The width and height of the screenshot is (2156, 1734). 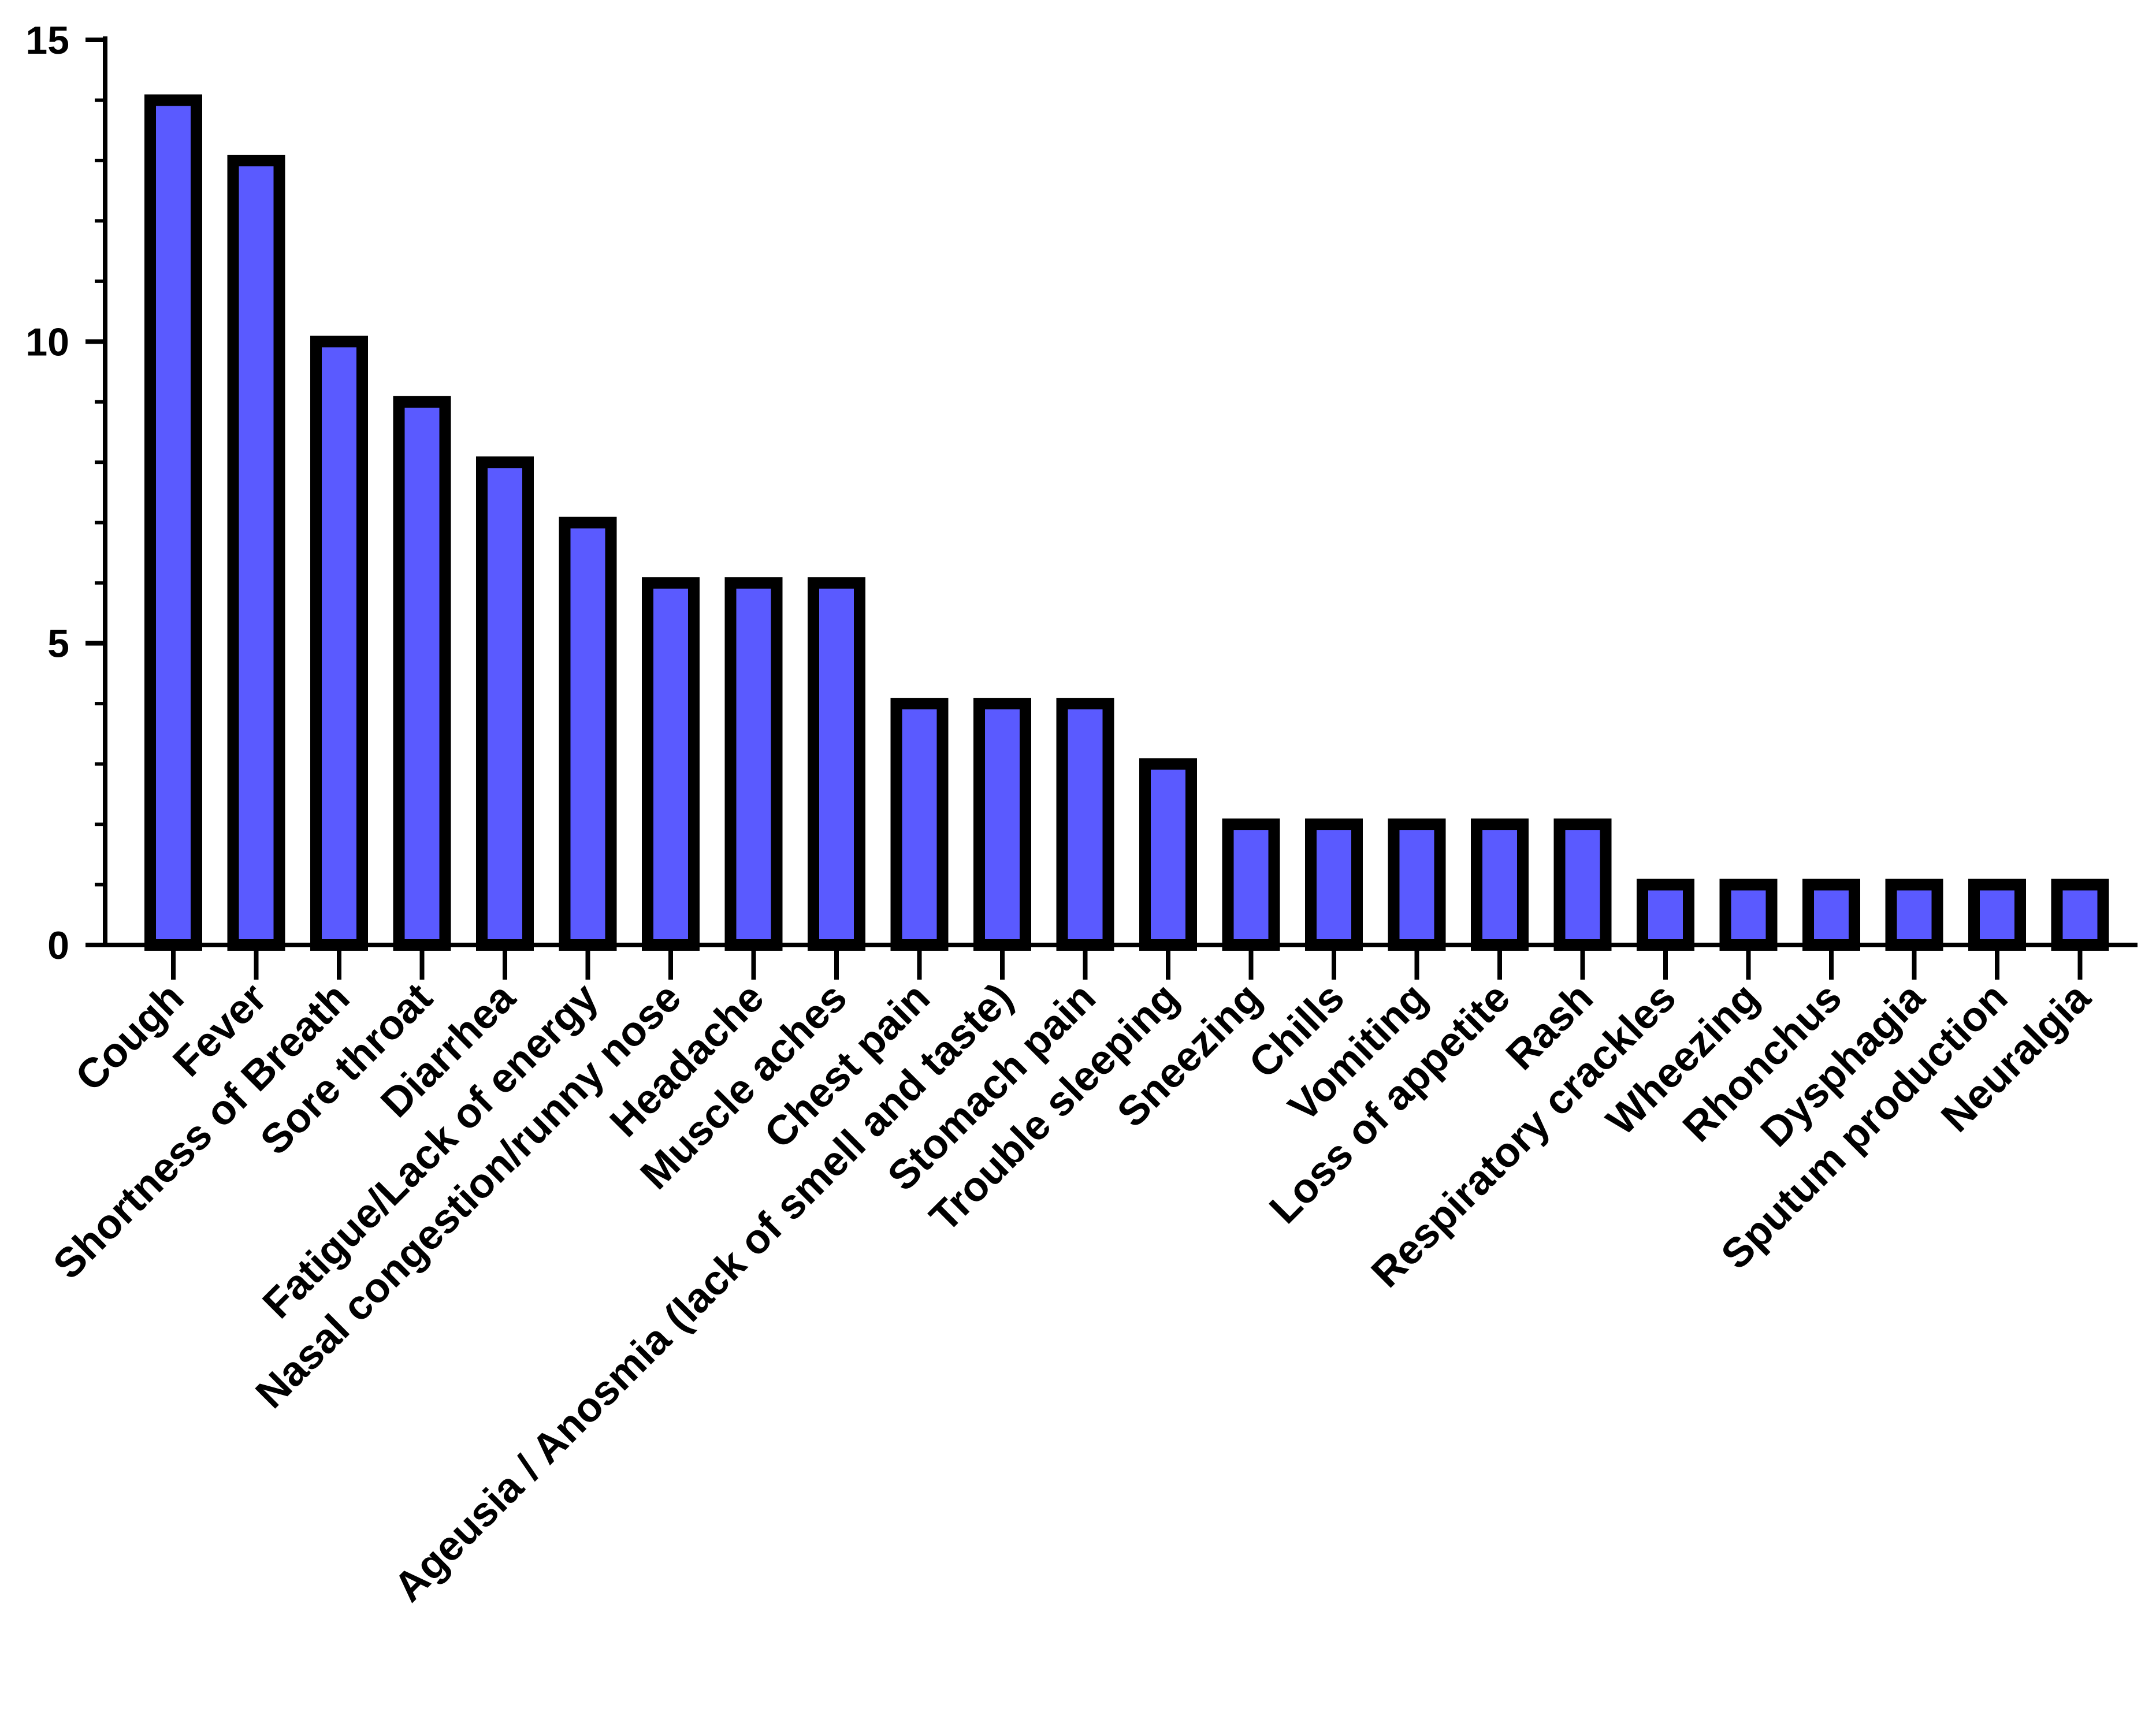 I want to click on y-tick-label-10: 10, so click(x=47, y=342).